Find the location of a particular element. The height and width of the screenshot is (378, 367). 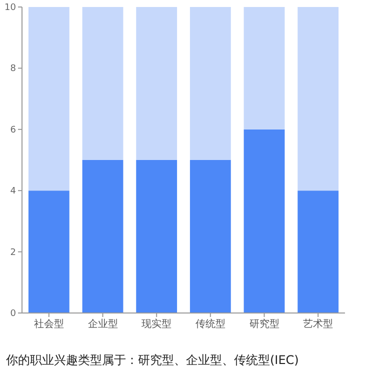

y-tick-label: 2 is located at coordinates (13, 253).